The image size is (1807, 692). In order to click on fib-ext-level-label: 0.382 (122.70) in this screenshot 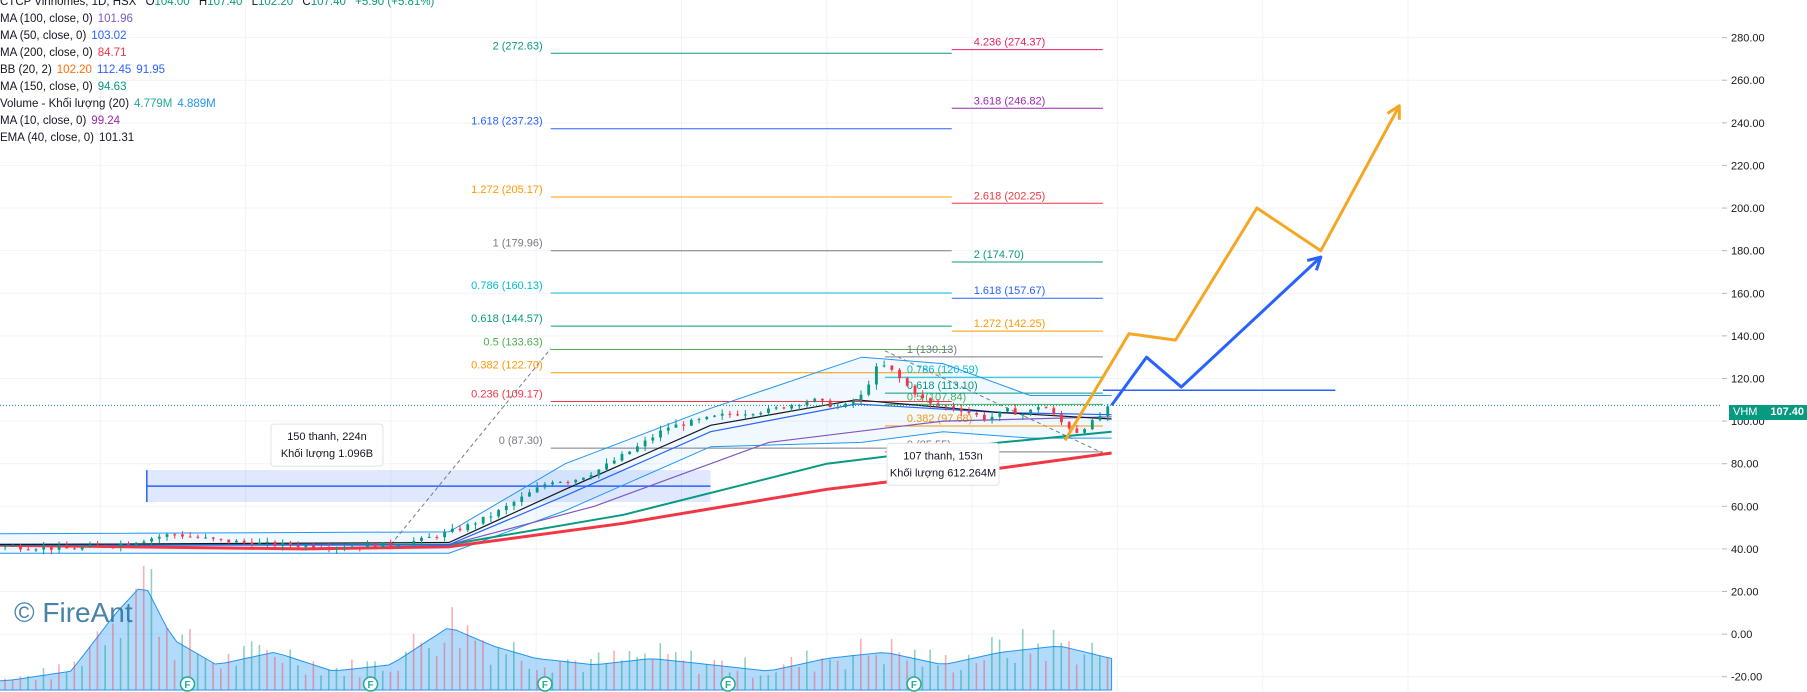, I will do `click(507, 366)`.